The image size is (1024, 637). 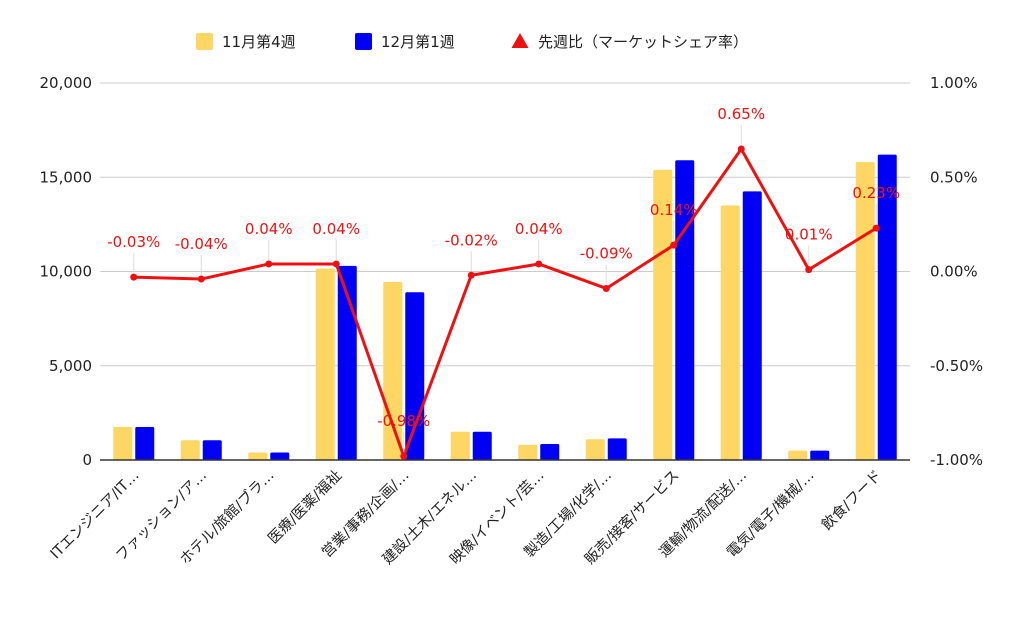 I want to click on right-tick-label: 0.00%, so click(x=954, y=272).